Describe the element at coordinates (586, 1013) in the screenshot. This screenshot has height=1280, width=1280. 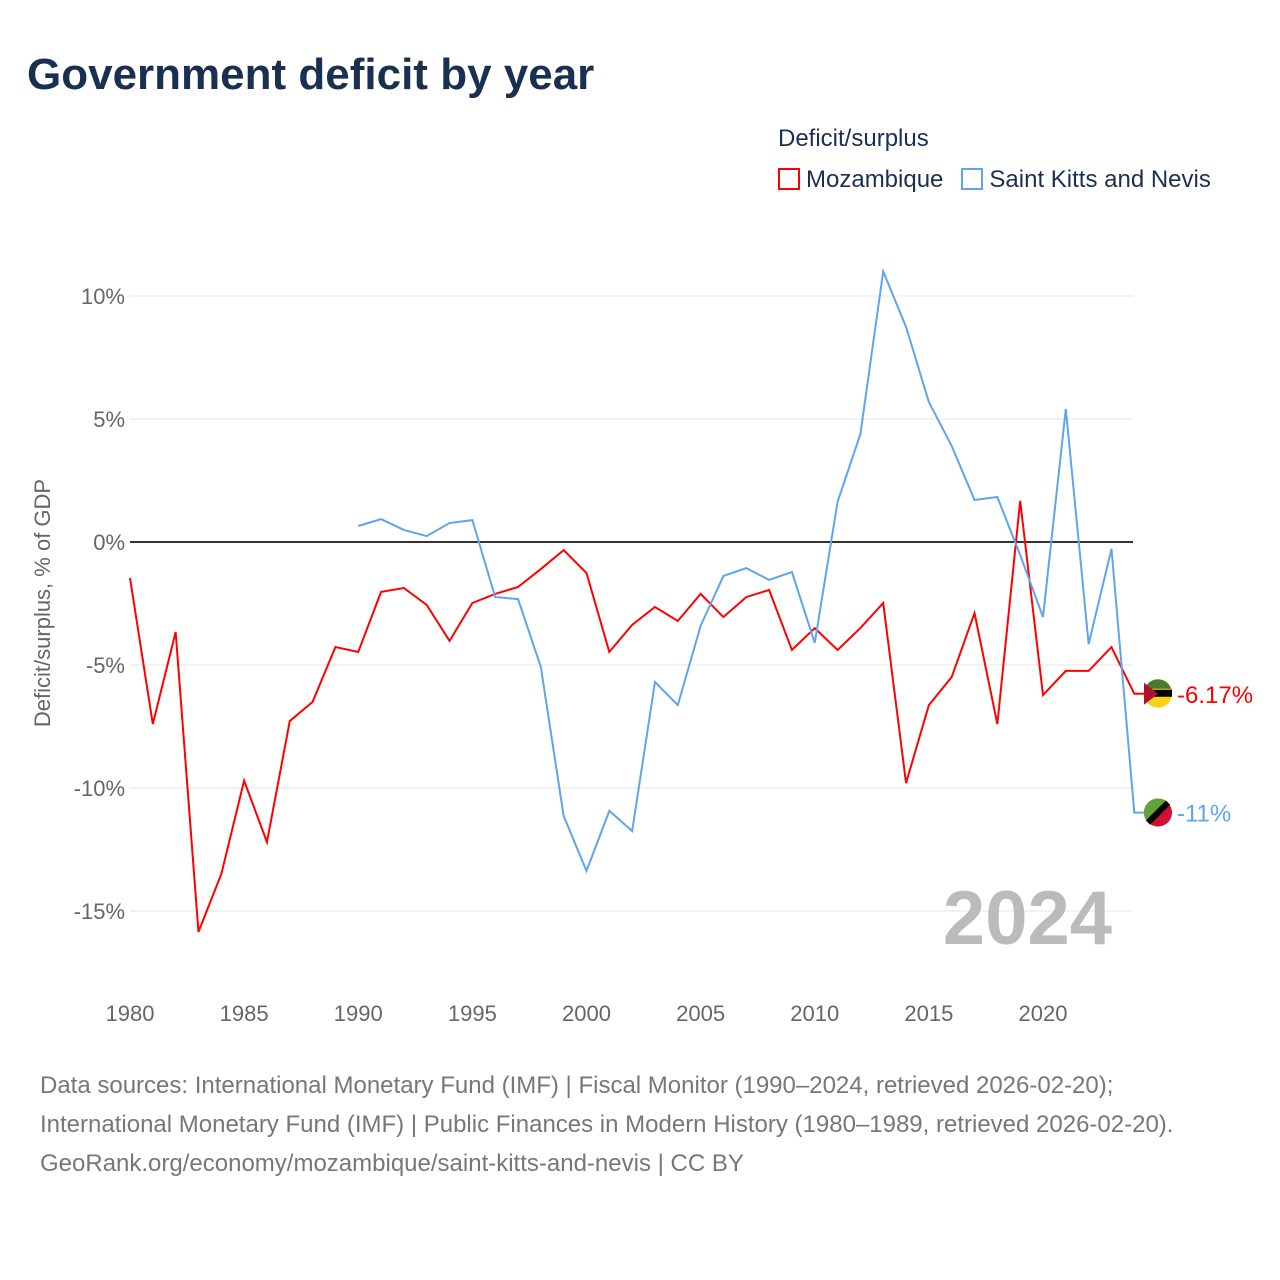
I see `x-tick-label: 2000` at that location.